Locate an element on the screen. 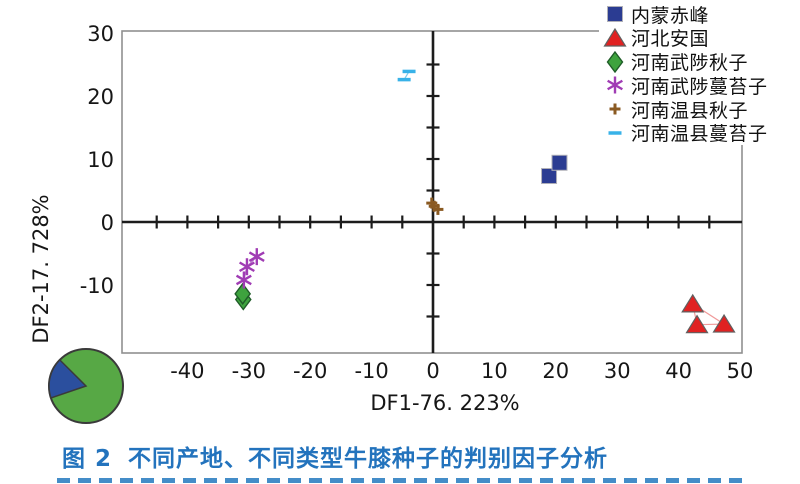 This screenshot has width=800, height=484. asterisk-marker-icon is located at coordinates (615, 85).